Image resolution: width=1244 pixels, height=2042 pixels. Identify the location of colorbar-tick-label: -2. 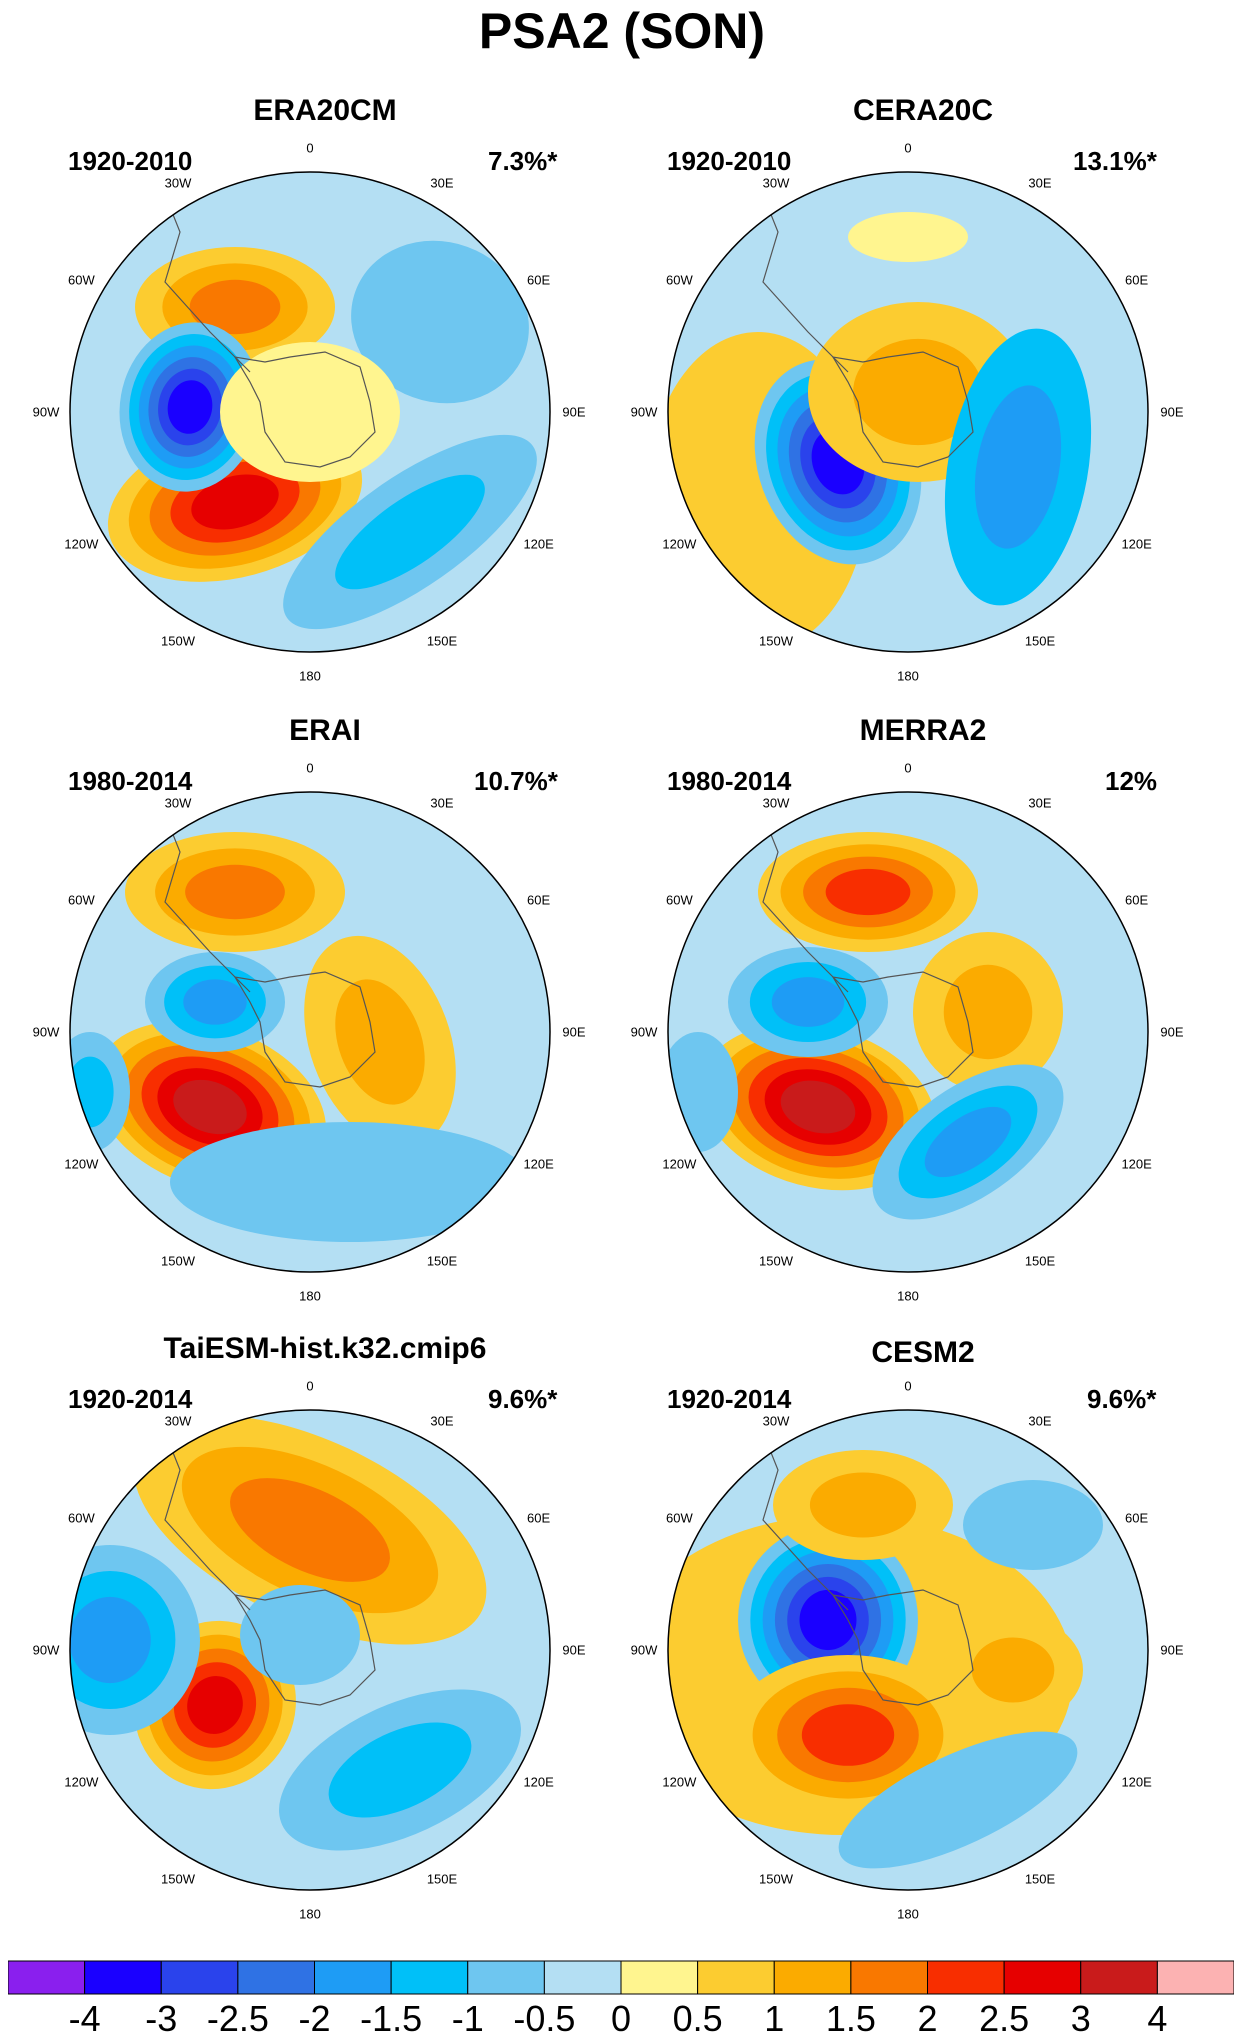
(314, 2018).